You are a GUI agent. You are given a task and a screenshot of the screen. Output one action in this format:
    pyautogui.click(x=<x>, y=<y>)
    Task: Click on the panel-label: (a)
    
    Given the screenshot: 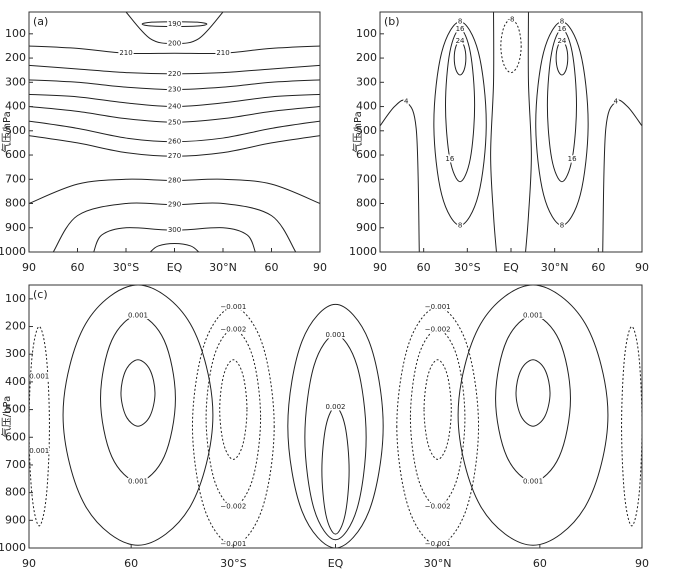 What is the action you would take?
    pyautogui.click(x=40, y=21)
    